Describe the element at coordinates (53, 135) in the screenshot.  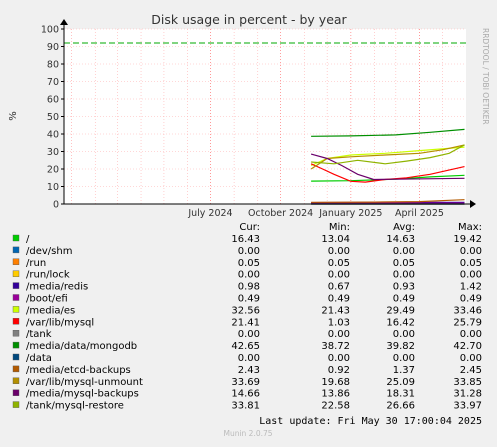
I see `y-tick-label: 40` at that location.